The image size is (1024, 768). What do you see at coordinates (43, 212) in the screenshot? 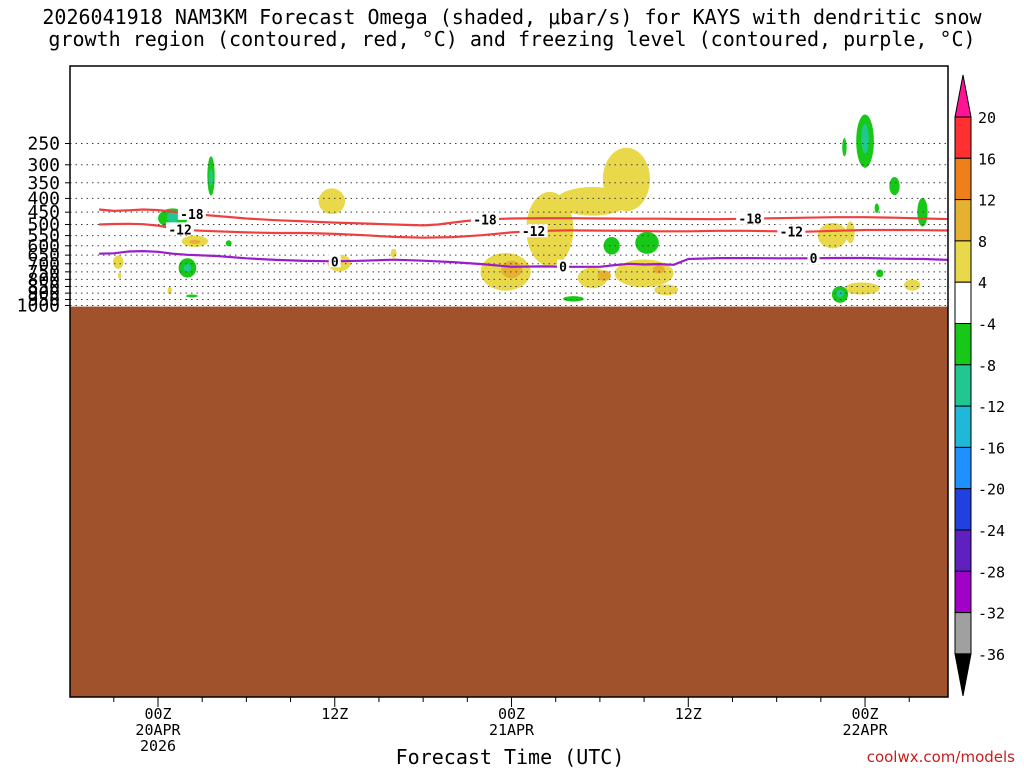
I see `y-tick-label-450: 450` at bounding box center [43, 212].